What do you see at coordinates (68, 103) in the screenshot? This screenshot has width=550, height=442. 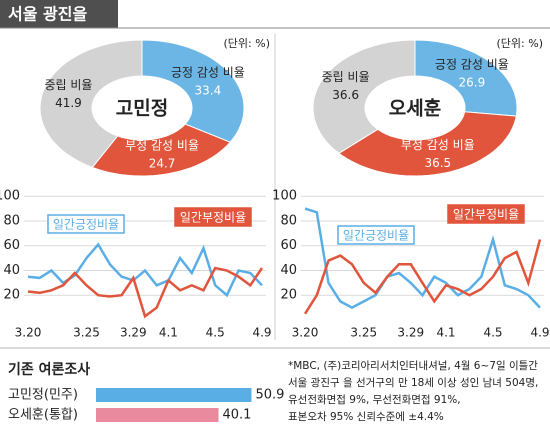 I see `slice-value: 41.9` at bounding box center [68, 103].